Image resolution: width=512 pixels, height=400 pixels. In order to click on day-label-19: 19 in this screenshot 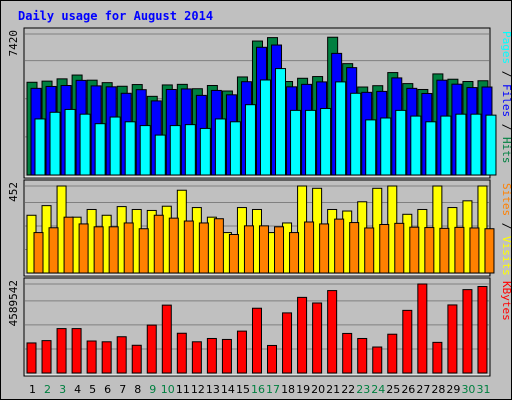, I will do `click(303, 389)`.